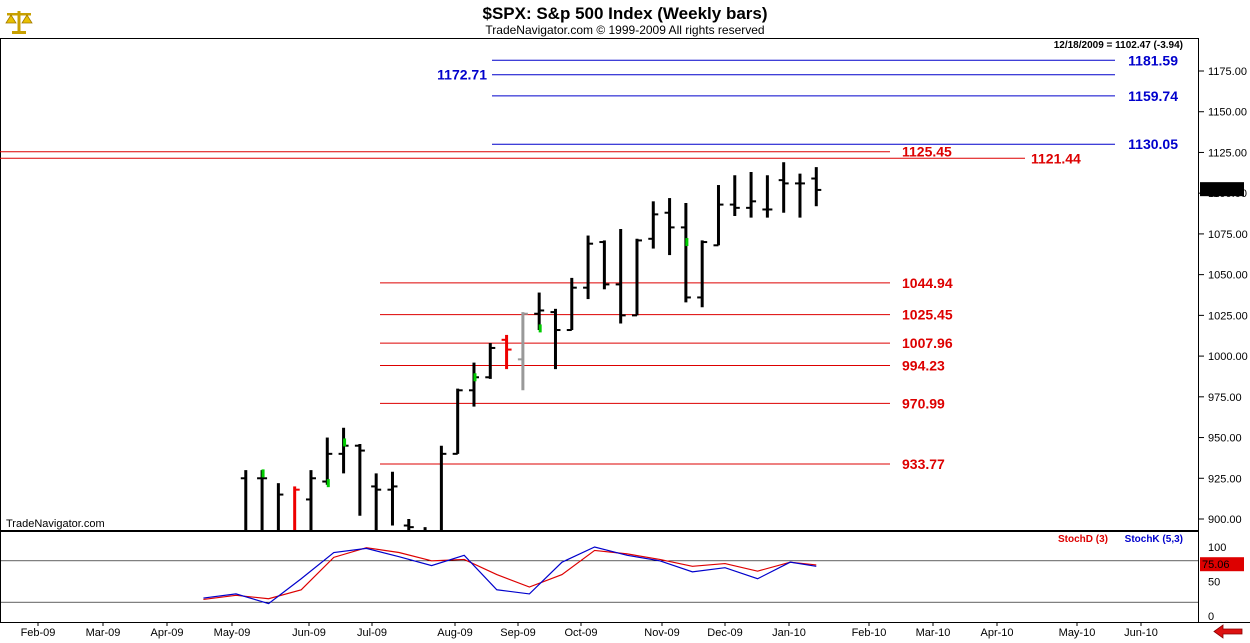 The height and width of the screenshot is (643, 1250). What do you see at coordinates (1227, 113) in the screenshot?
I see `price-tick-label: 1150.00` at bounding box center [1227, 113].